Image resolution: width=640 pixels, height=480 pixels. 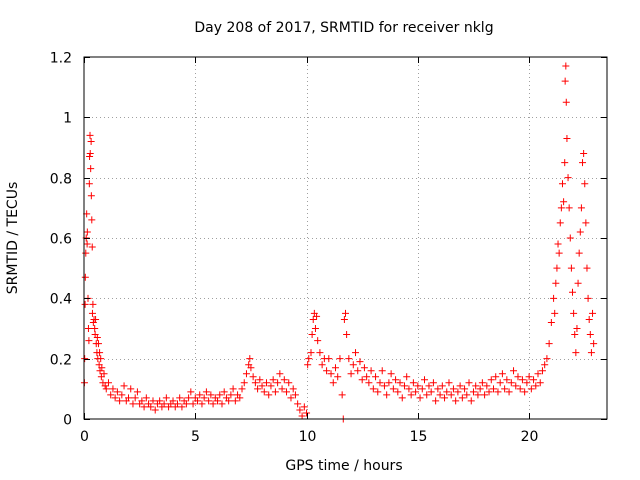 What do you see at coordinates (67, 421) in the screenshot?
I see `y-tick-label: 0` at bounding box center [67, 421].